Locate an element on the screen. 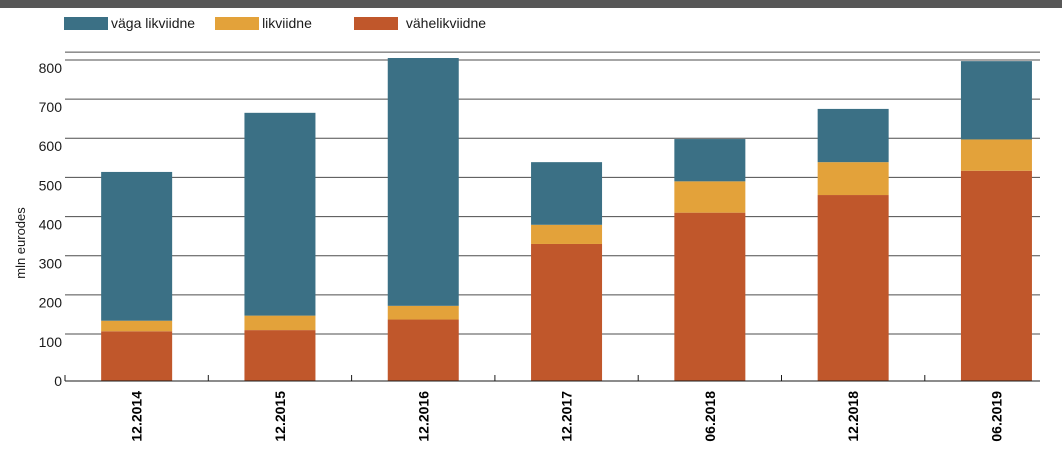 The height and width of the screenshot is (451, 1062). legend-item-vaga-likviidne: väga likviidne is located at coordinates (139, 23).